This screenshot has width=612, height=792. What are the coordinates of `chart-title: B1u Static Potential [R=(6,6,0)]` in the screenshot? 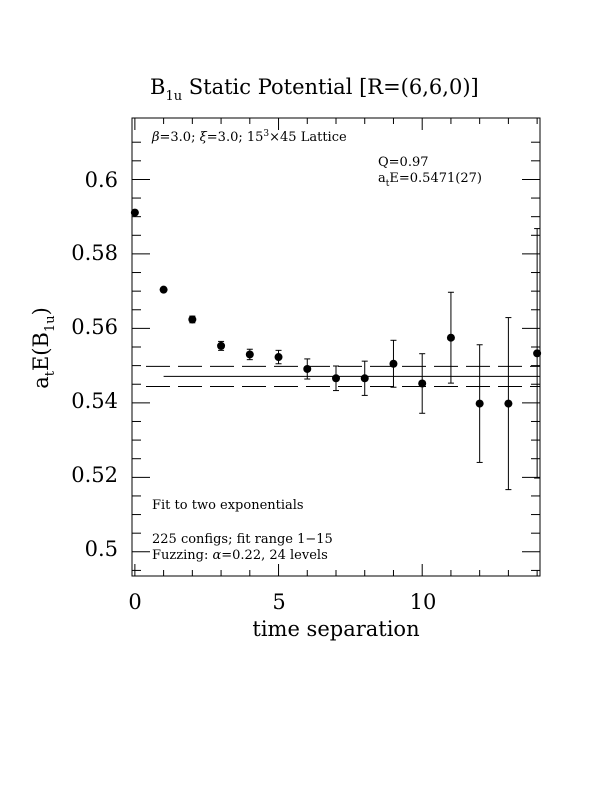 It's located at (314, 89).